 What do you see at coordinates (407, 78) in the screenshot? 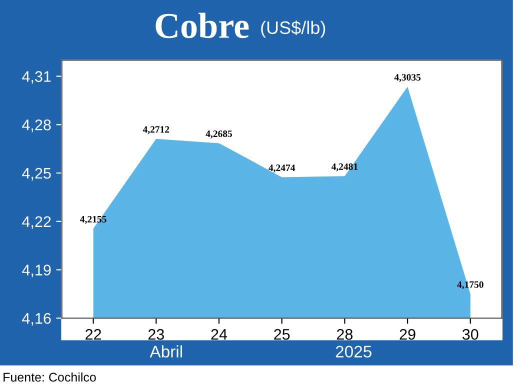
I see `data-label: 4,3035` at bounding box center [407, 78].